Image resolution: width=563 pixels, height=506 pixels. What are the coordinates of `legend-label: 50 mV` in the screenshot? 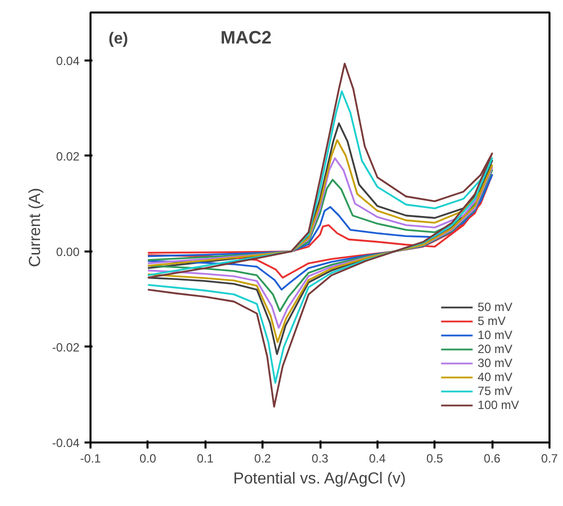 It's located at (495, 307).